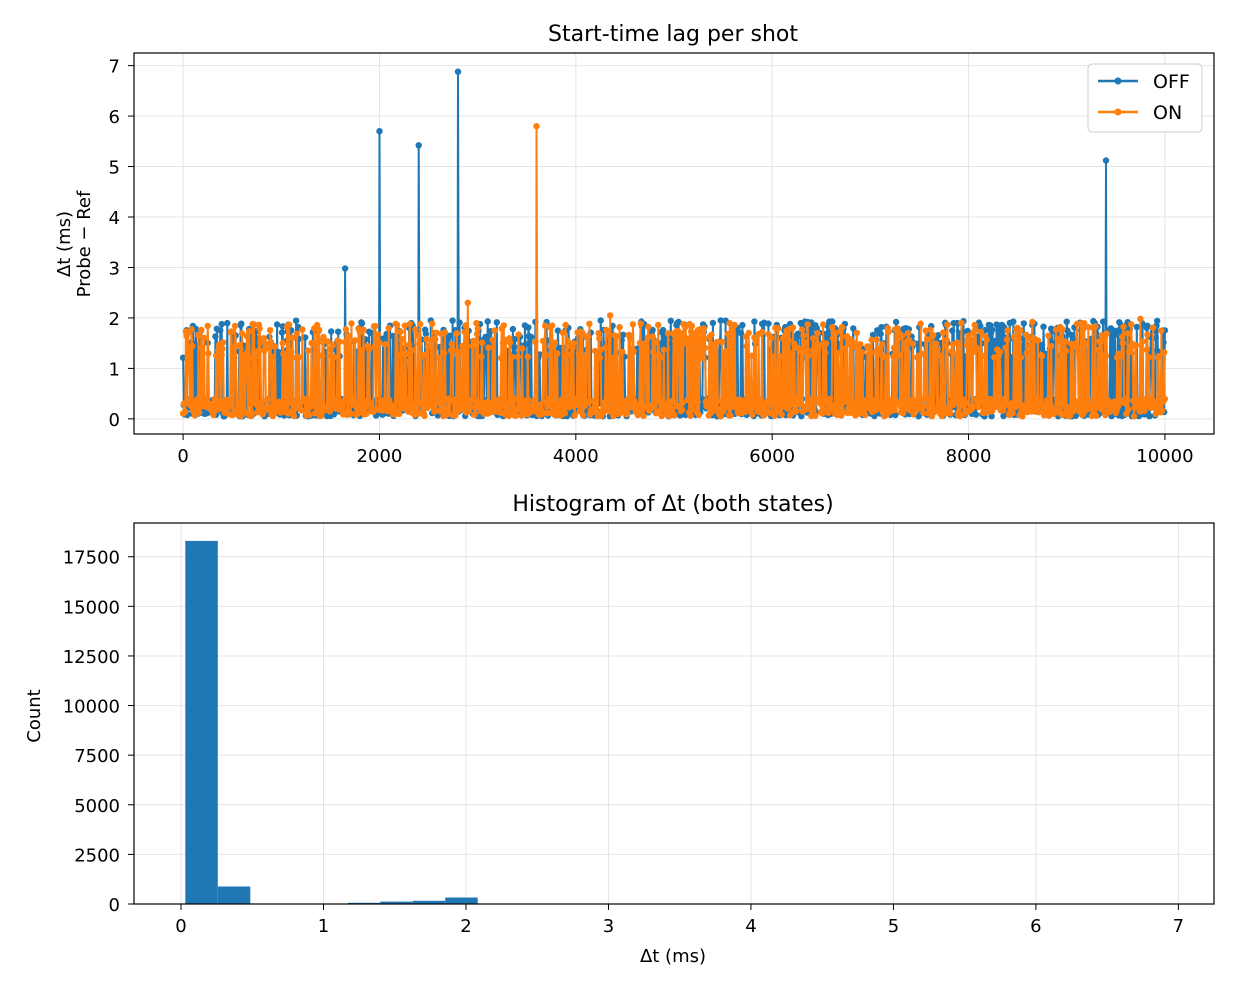 The image size is (1236, 991). What do you see at coordinates (121, 244) in the screenshot?
I see `line-chart-y-ticks: 0 1 2 3 4 5 6 7` at bounding box center [121, 244].